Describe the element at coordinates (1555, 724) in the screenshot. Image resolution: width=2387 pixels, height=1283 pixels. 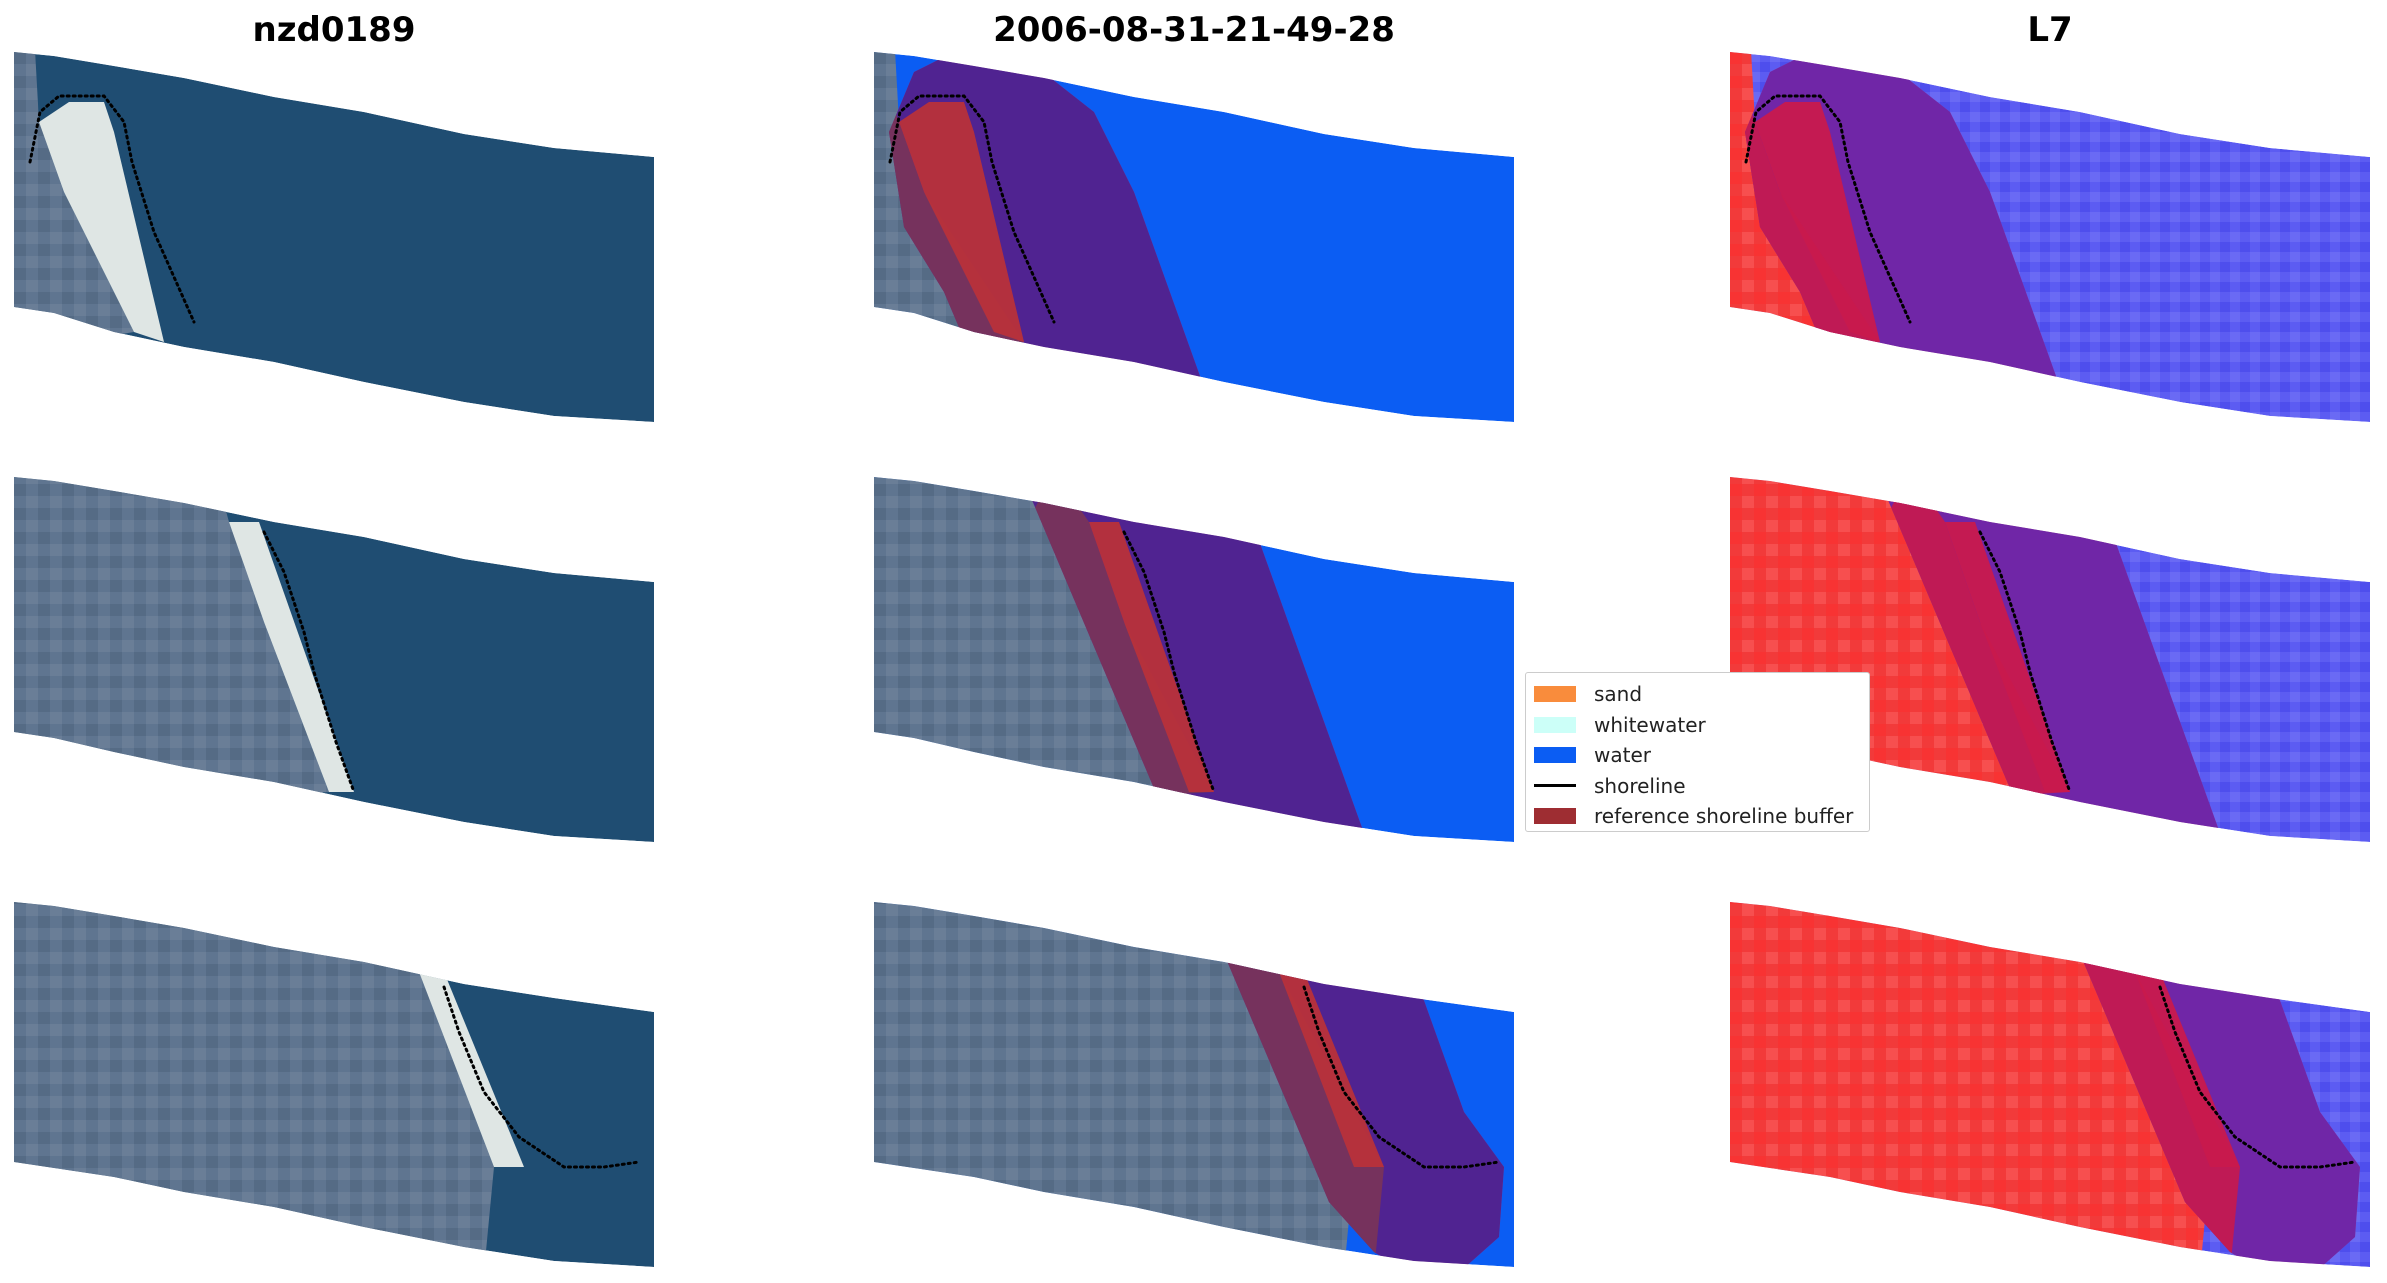
I see `legend-swatch-whitewater` at that location.